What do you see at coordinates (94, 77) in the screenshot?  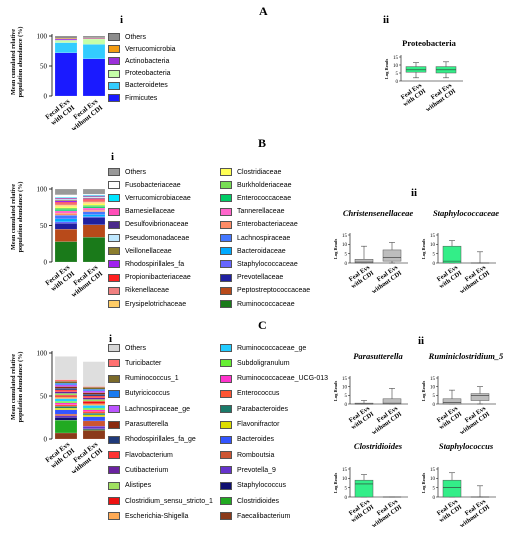 I see `bar-segment-firmicutes` at bounding box center [94, 77].